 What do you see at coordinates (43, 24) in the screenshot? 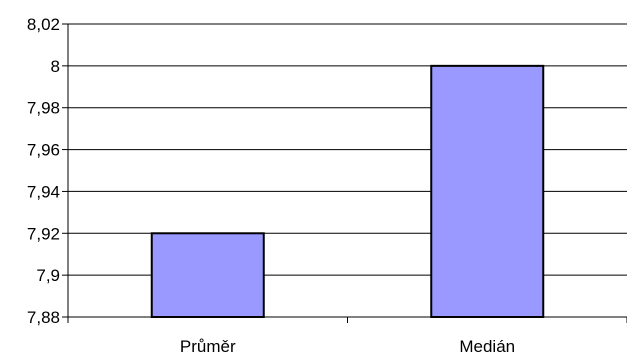
I see `y-tick-label: 8,02` at bounding box center [43, 24].